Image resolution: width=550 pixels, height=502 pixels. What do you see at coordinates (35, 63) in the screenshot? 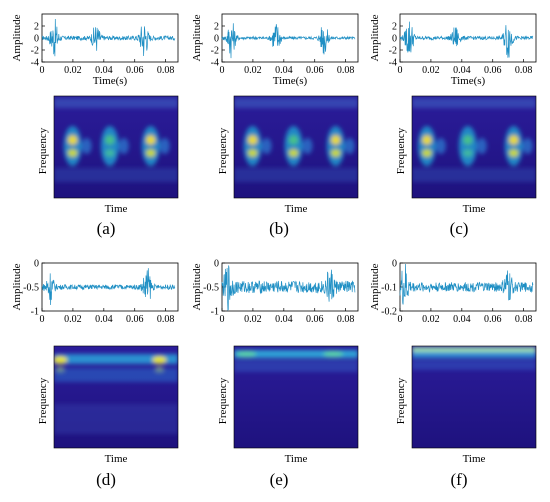
I see `y-tick-label: -4` at bounding box center [35, 63].